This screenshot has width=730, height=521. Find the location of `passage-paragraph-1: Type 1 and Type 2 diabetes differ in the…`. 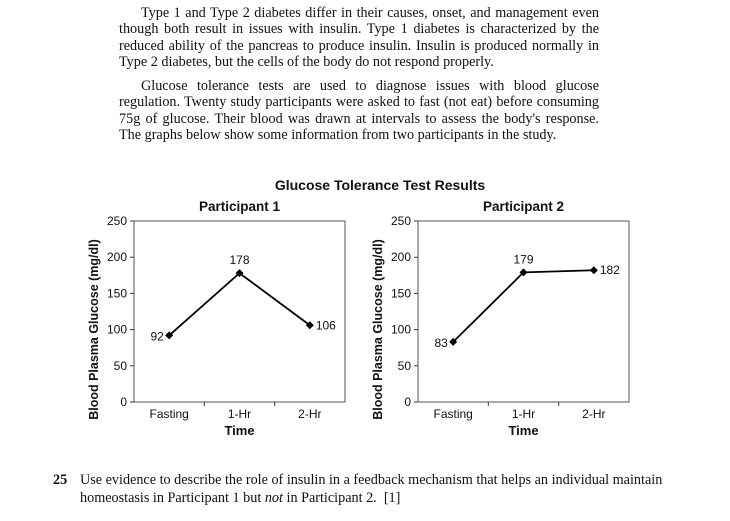

passage-paragraph-1: Type 1 and Type 2 diabetes differ in the… is located at coordinates (359, 38).